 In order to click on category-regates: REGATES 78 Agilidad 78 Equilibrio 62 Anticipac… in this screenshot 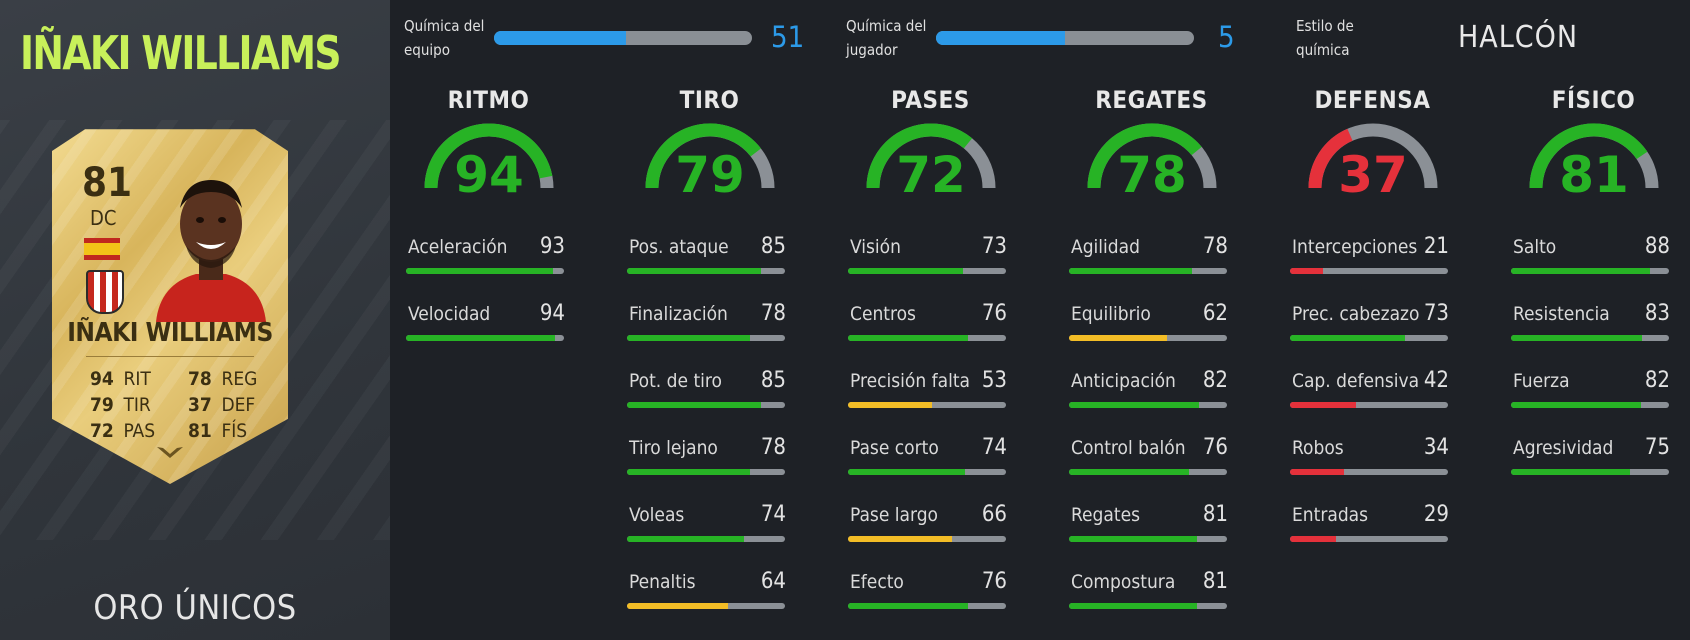, I will do `click(1151, 347)`.